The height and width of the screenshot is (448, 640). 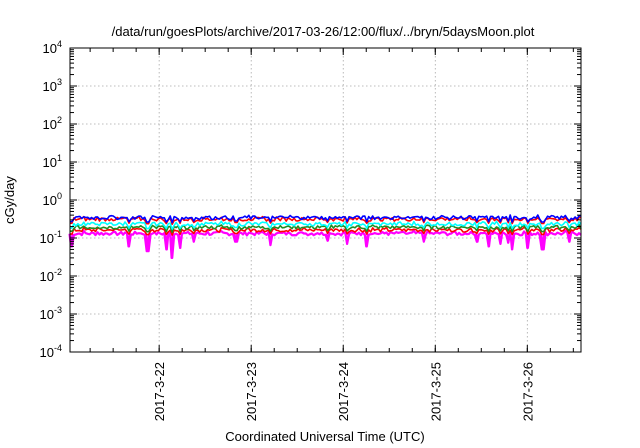 What do you see at coordinates (52, 85) in the screenshot?
I see `y-tick-label: 10³` at bounding box center [52, 85].